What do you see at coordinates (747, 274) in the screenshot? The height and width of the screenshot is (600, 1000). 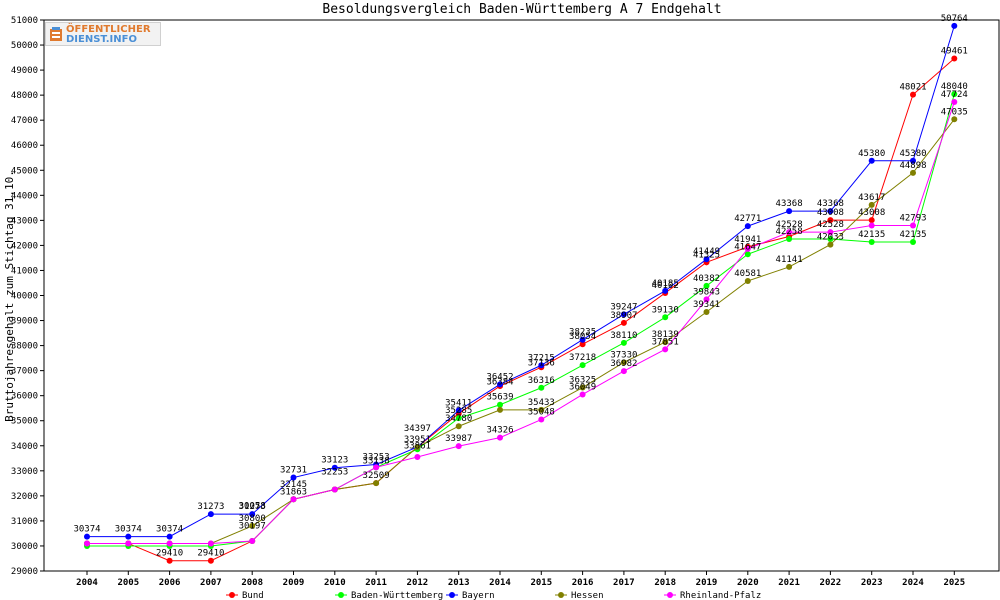 I see `data-label: 40581` at bounding box center [747, 274].